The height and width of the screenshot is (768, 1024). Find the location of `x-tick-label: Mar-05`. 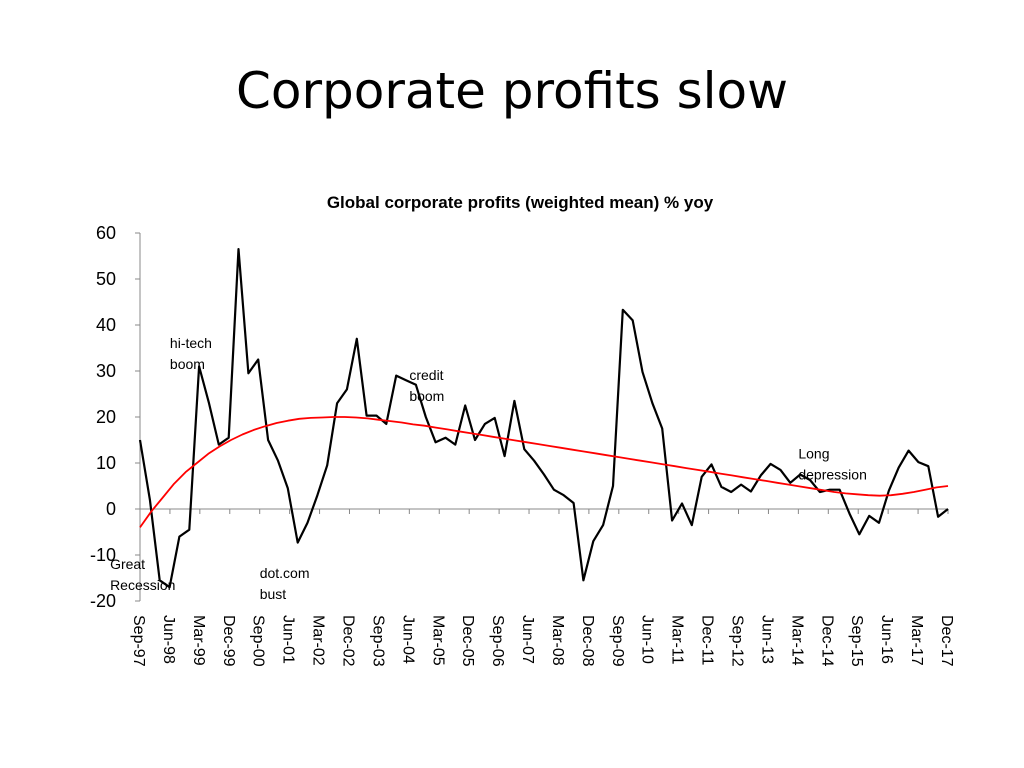

x-tick-label: Mar-05 is located at coordinates (437, 640).